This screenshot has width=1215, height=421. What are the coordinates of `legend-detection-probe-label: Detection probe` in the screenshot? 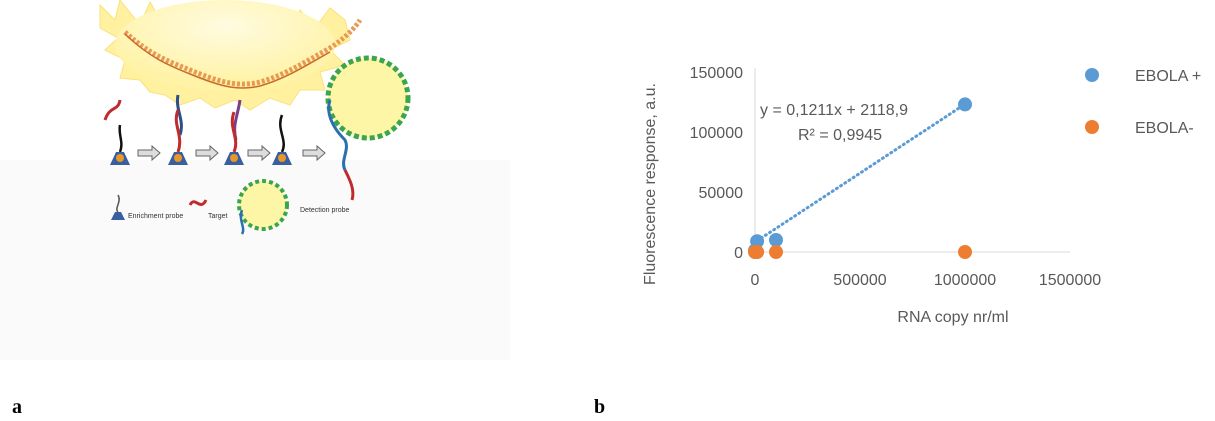 It's located at (325, 210).